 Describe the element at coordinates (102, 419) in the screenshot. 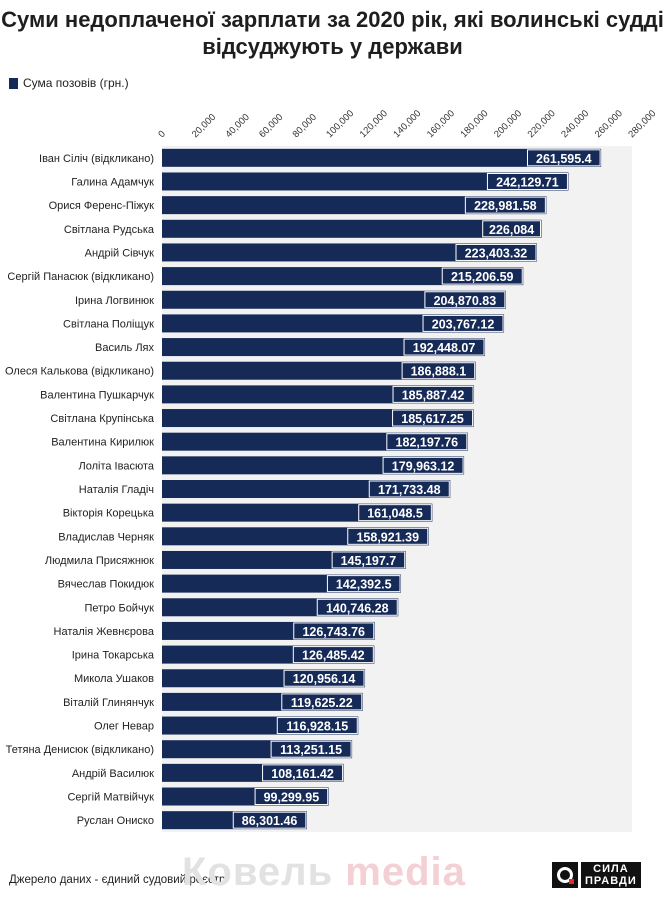

I see `category-label: Світлана Крупінська` at that location.